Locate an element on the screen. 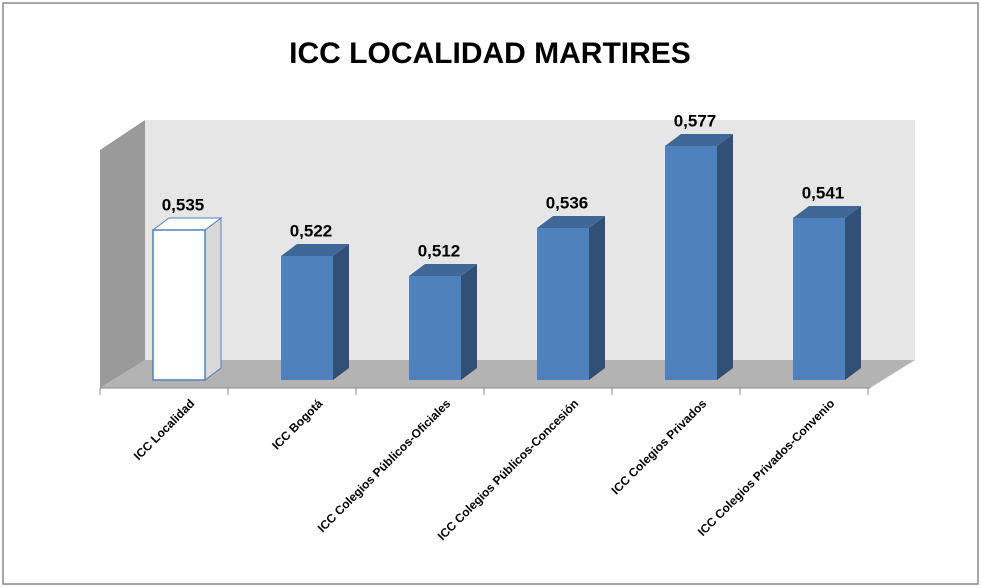 This screenshot has height=588, width=982. value-label: 0,522 is located at coordinates (311, 230).